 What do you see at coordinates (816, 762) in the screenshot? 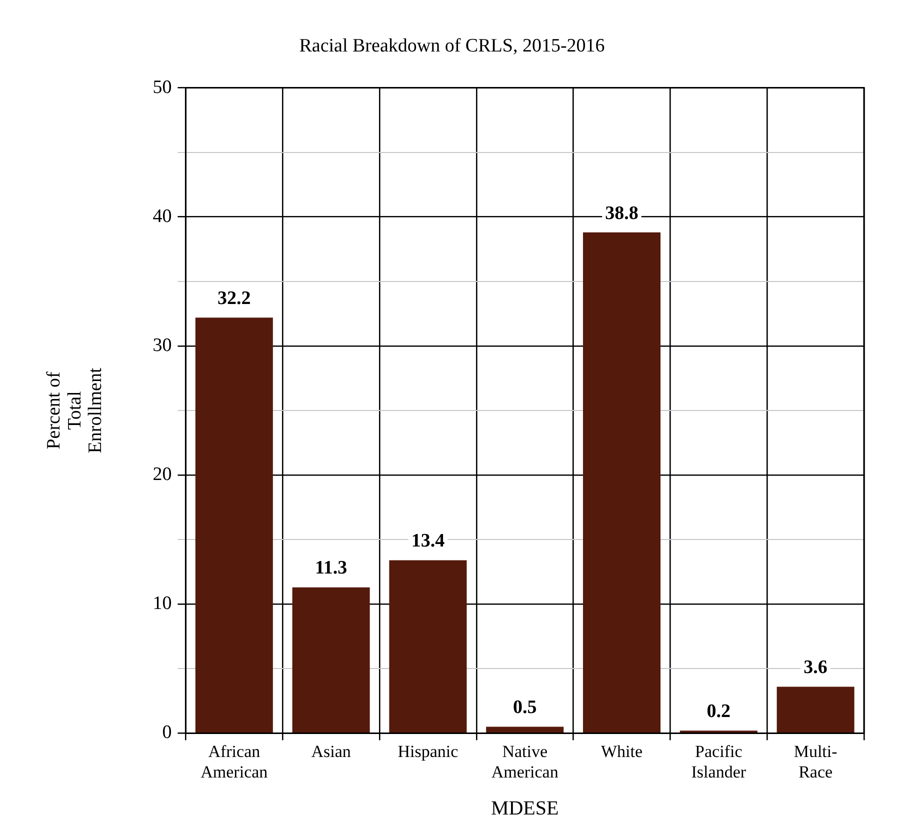
I see `x-tick-label: Multi-Race` at bounding box center [816, 762].